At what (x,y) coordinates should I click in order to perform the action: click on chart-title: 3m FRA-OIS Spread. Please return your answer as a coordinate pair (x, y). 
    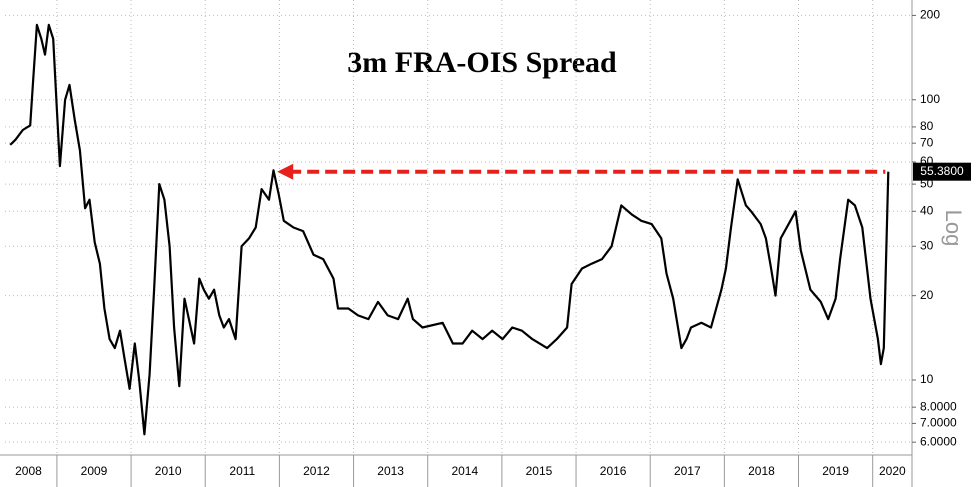
    Looking at the image, I should click on (482, 62).